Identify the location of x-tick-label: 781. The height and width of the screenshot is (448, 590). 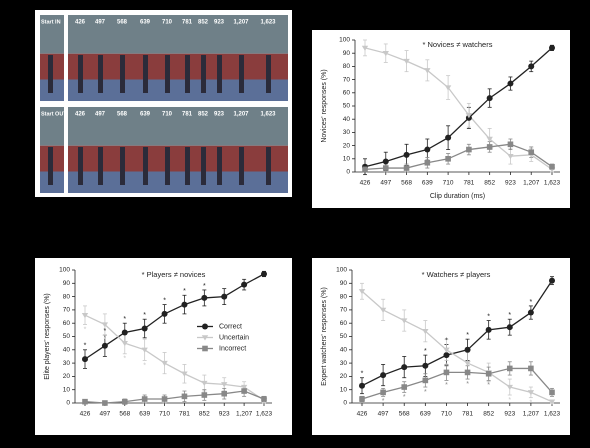
(467, 414).